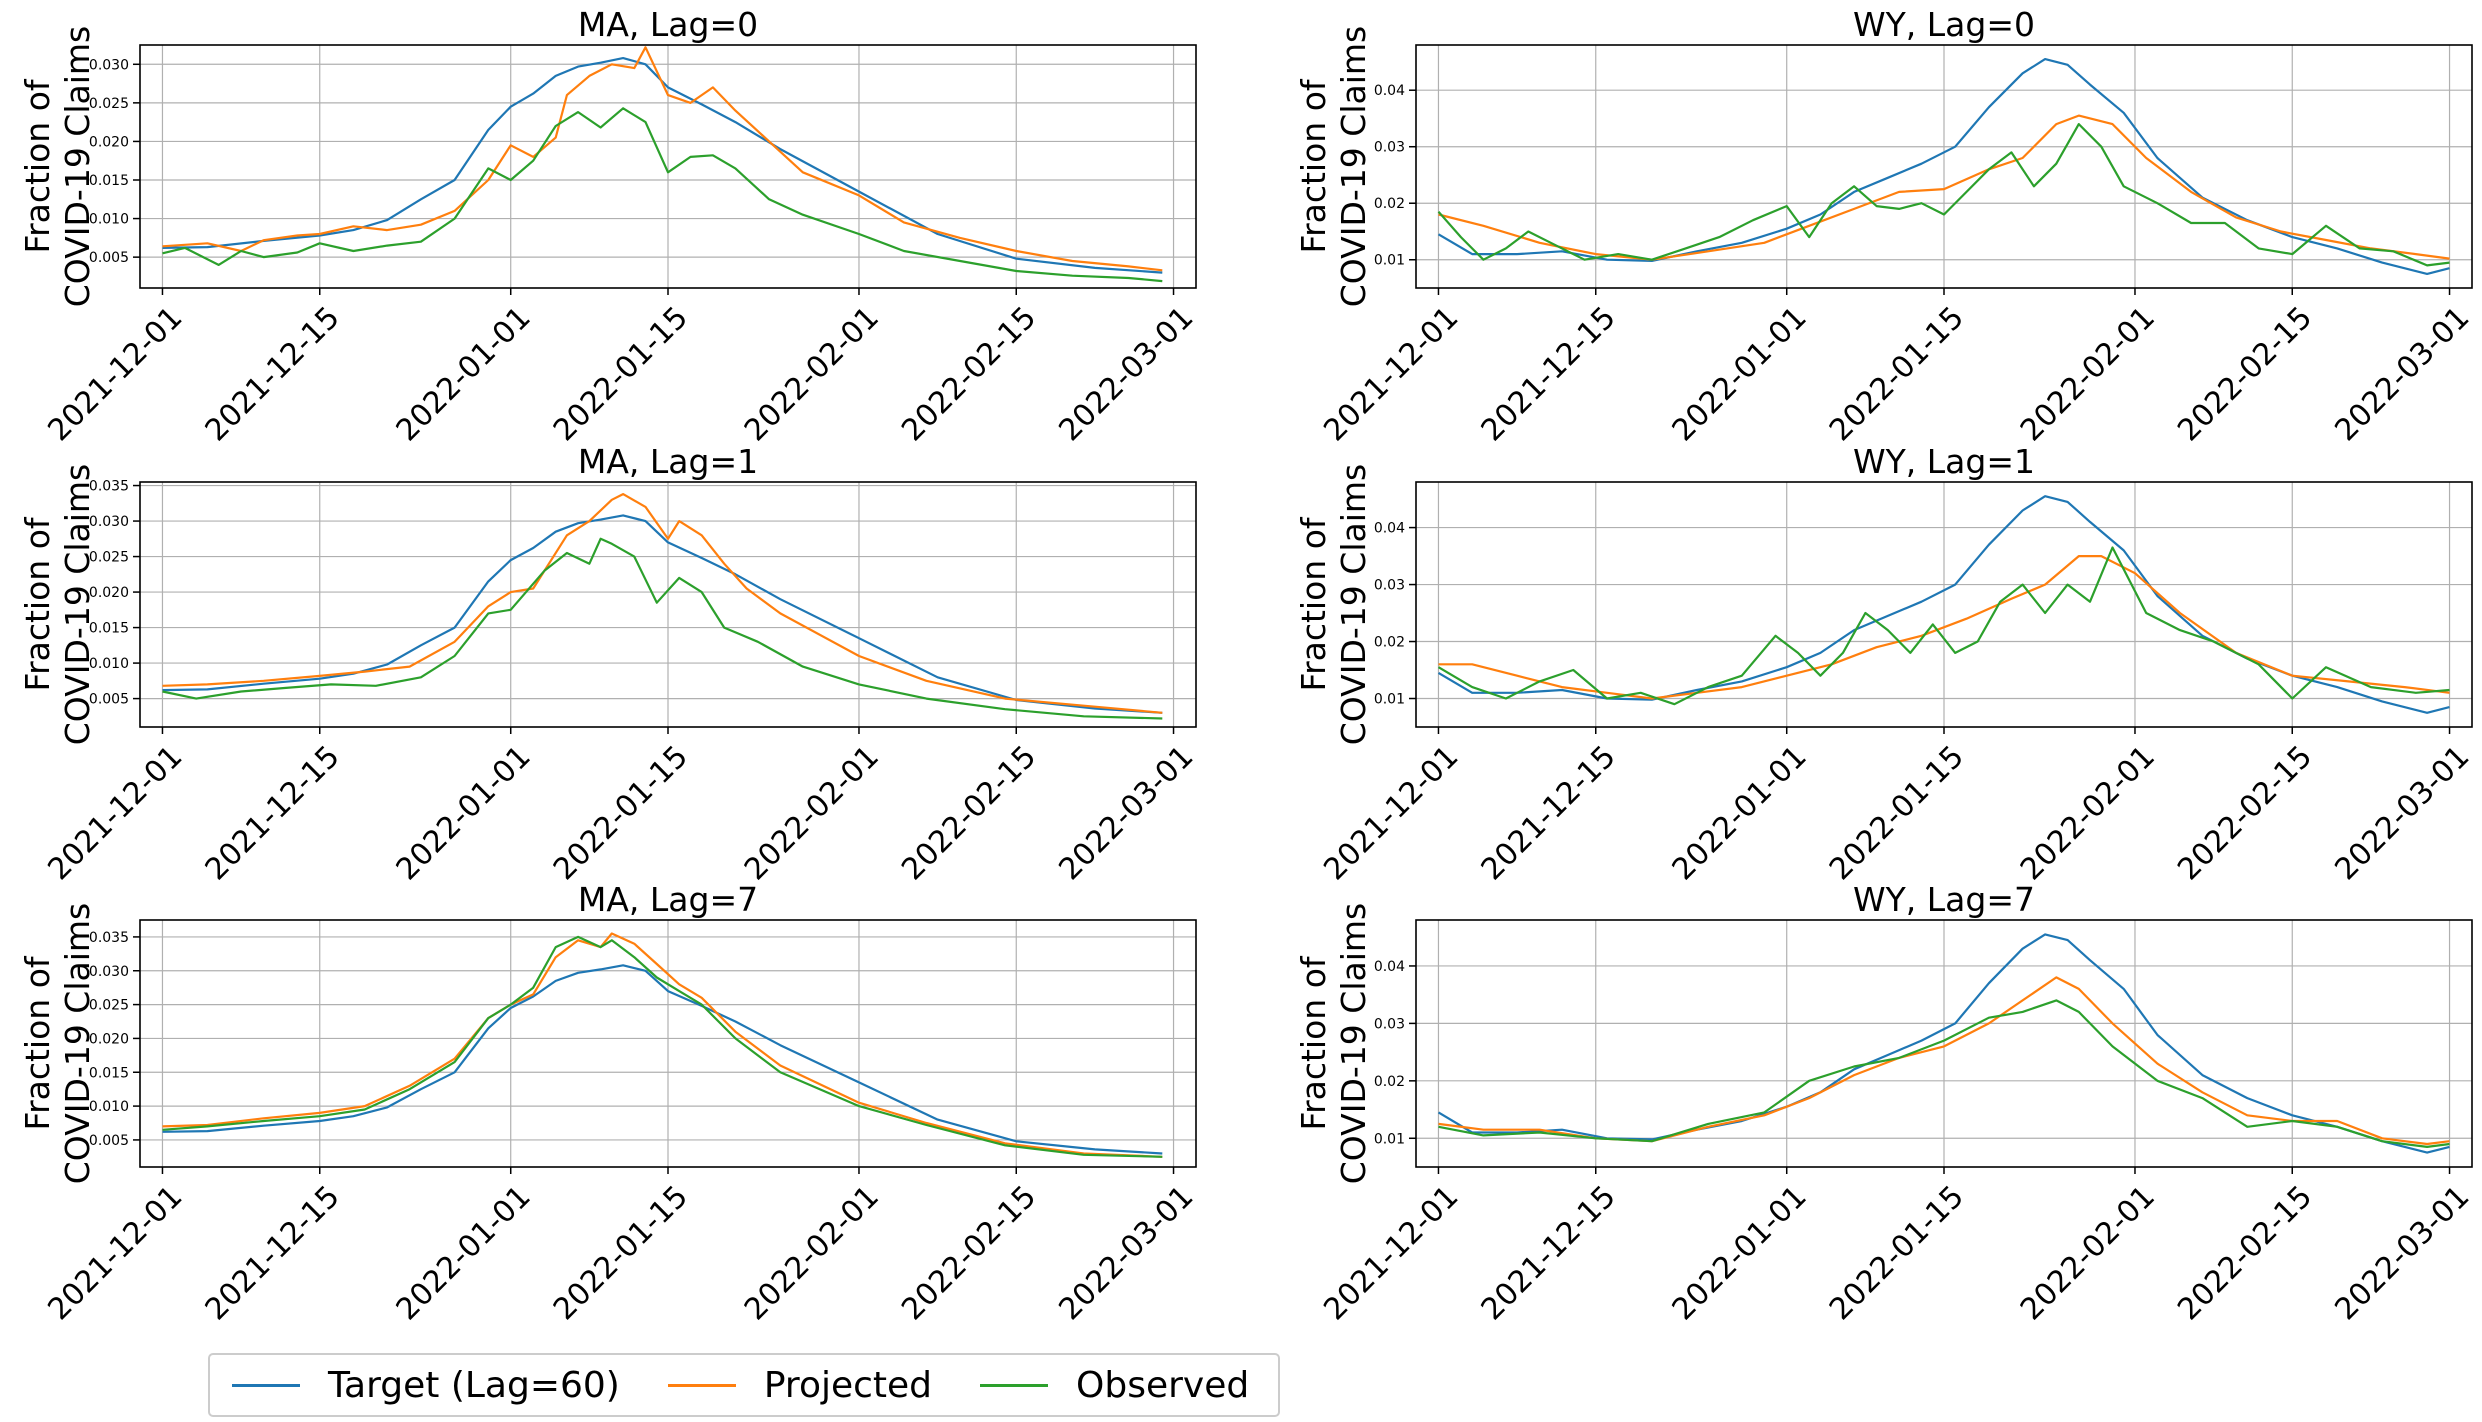  Describe the element at coordinates (701, 1385) in the screenshot. I see `legend-swatch-projected` at that location.